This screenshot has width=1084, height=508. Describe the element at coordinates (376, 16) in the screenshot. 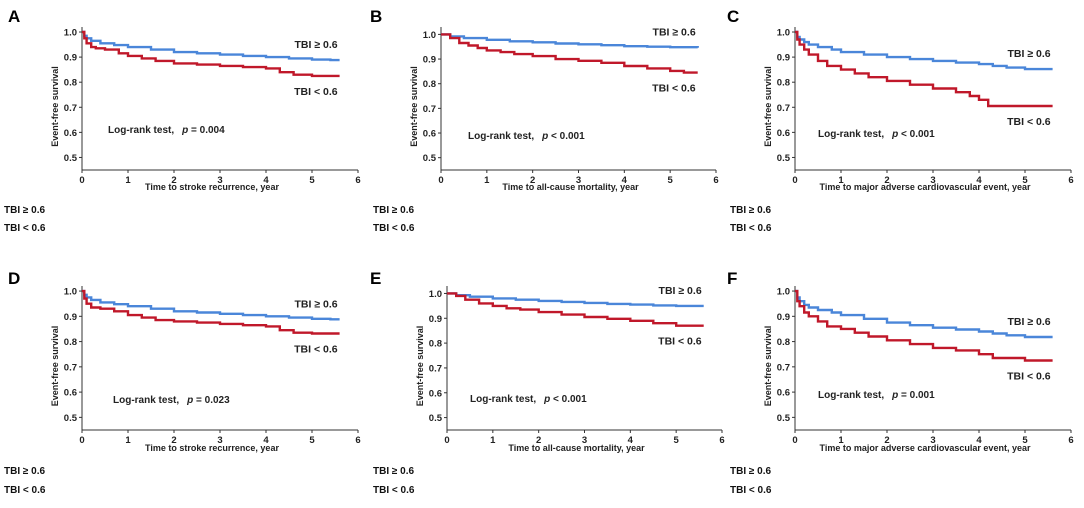

I see `panel-letter: B` at that location.